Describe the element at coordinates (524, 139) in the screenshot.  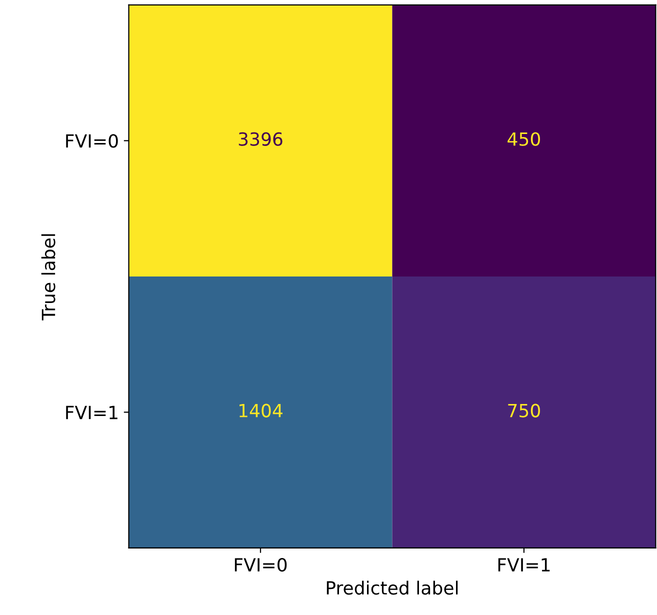
I see `data-label: 450` at that location.